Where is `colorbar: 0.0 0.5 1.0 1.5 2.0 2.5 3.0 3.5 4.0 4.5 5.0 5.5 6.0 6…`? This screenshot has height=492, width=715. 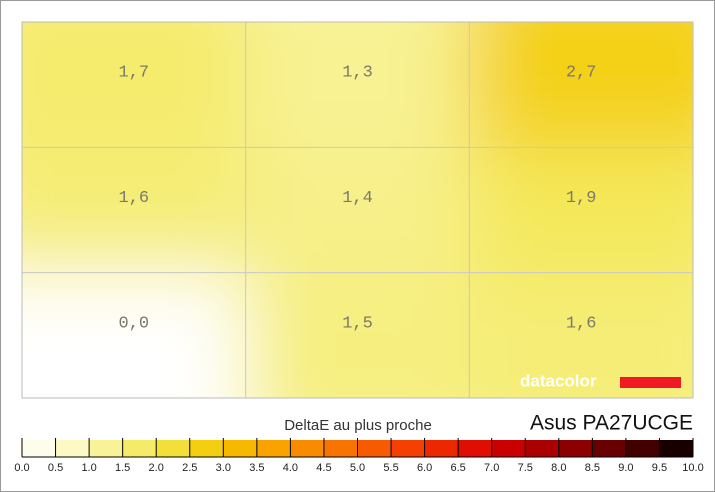 colorbar: 0.0 0.5 1.0 1.5 2.0 2.5 3.0 3.5 4.0 4.5 5.0 5.5 6.0 6… is located at coordinates (359, 456).